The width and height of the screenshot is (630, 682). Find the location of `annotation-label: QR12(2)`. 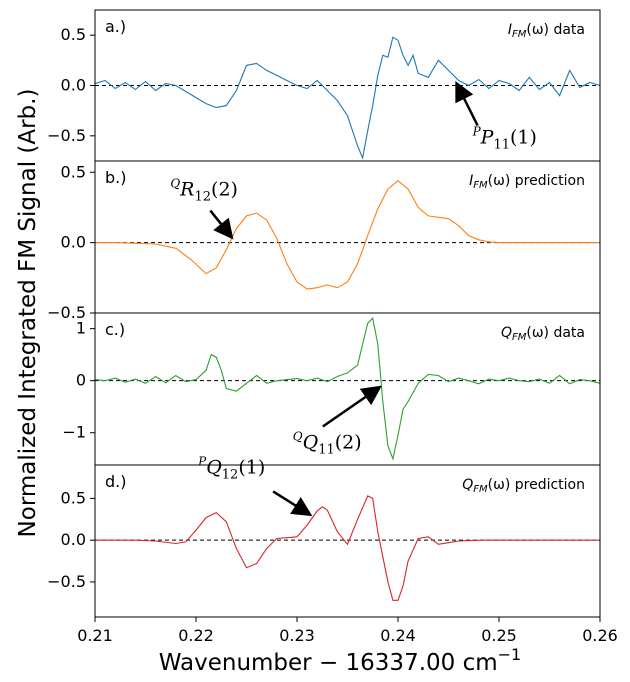

annotation-label: QR12(2) is located at coordinates (204, 191).